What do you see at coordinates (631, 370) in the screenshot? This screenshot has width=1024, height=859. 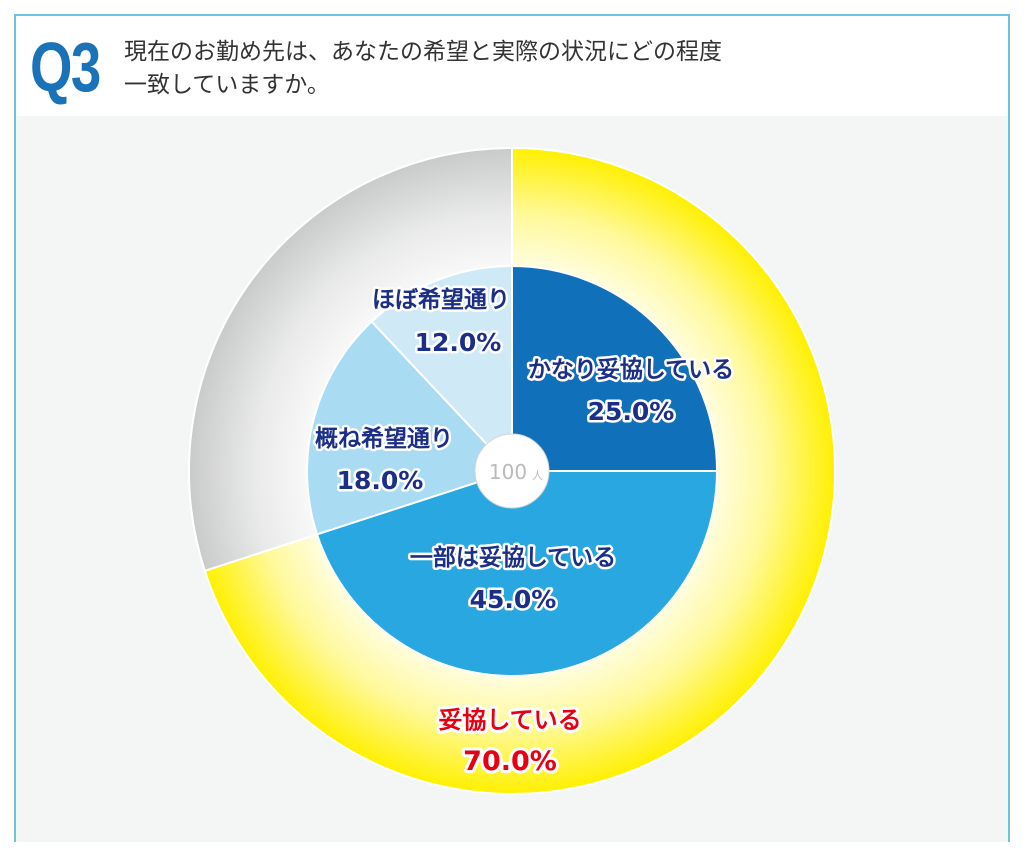 I see `slice-label-kanari: かなり妥協している` at bounding box center [631, 370].